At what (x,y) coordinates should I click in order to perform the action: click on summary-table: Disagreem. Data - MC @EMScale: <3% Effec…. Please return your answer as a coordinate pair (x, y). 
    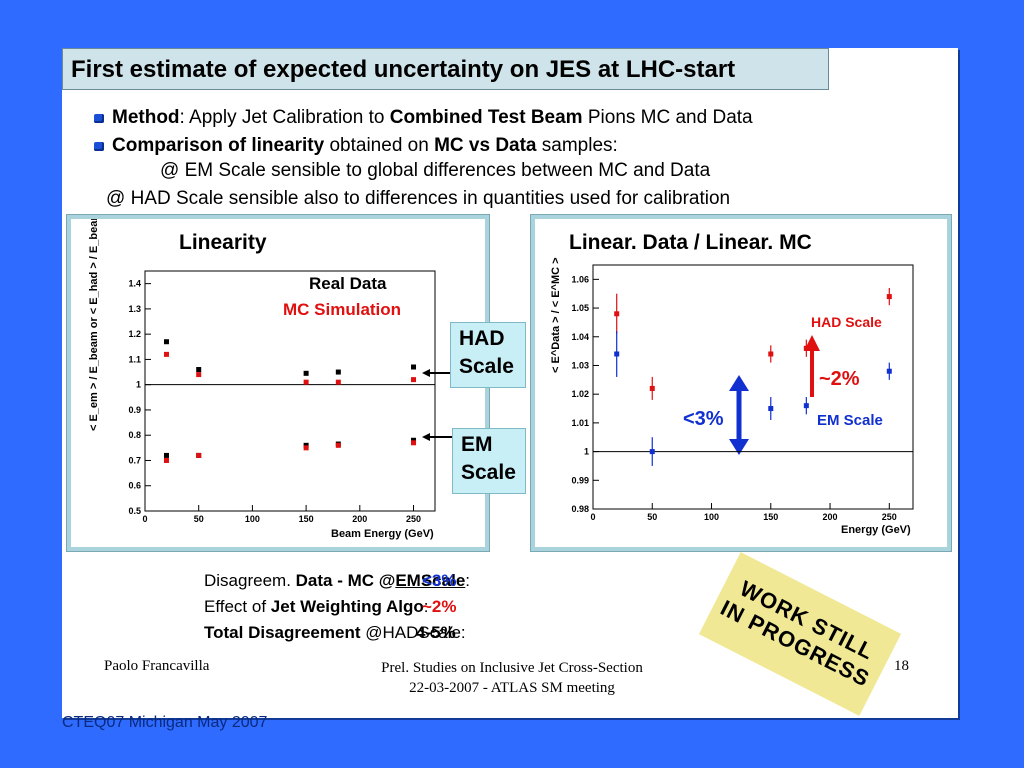
    Looking at the image, I should click on (337, 607).